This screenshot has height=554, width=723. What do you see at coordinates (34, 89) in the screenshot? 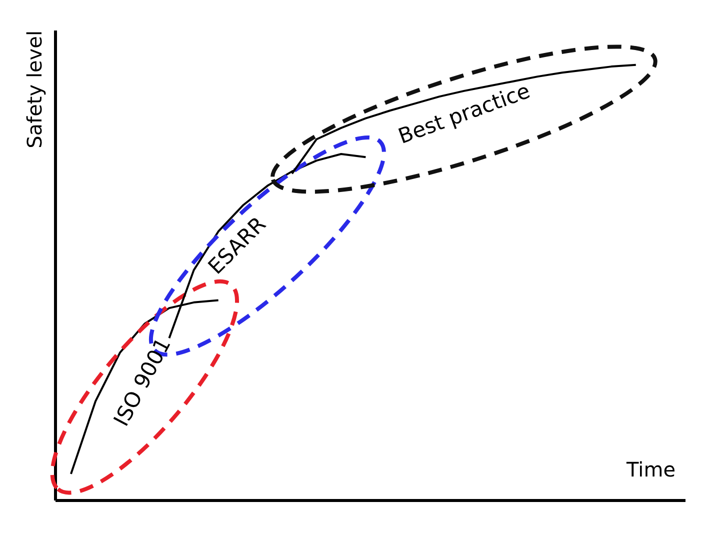
I see `y-axis-title: Safety level` at bounding box center [34, 89].